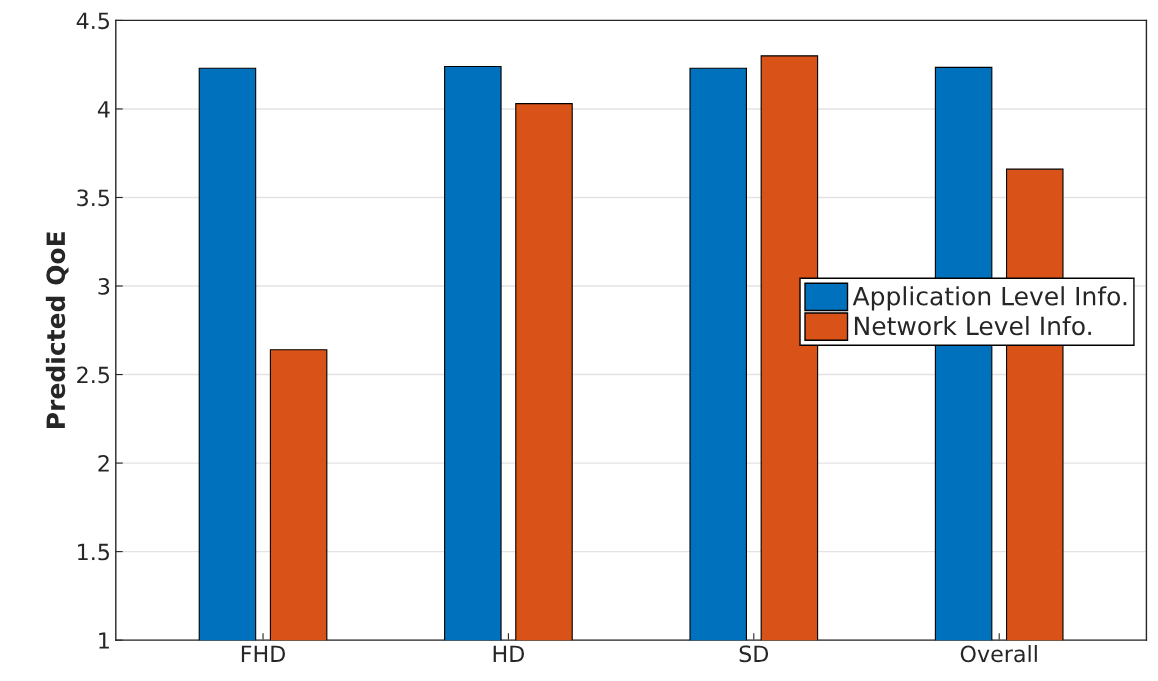 The image size is (1158, 681). What do you see at coordinates (263, 653) in the screenshot?
I see `x-tick-label: FHD` at bounding box center [263, 653].